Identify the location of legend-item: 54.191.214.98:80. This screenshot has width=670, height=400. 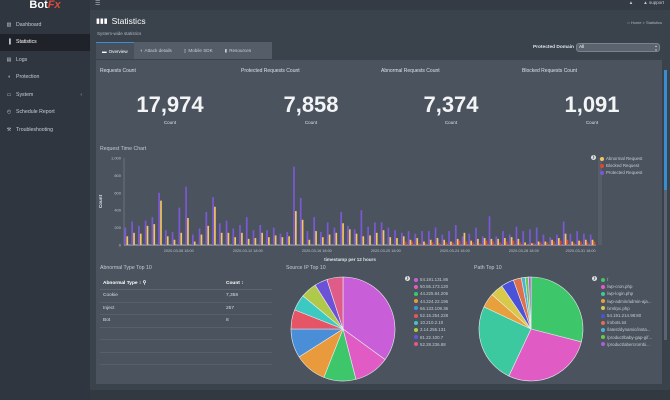
(626, 315).